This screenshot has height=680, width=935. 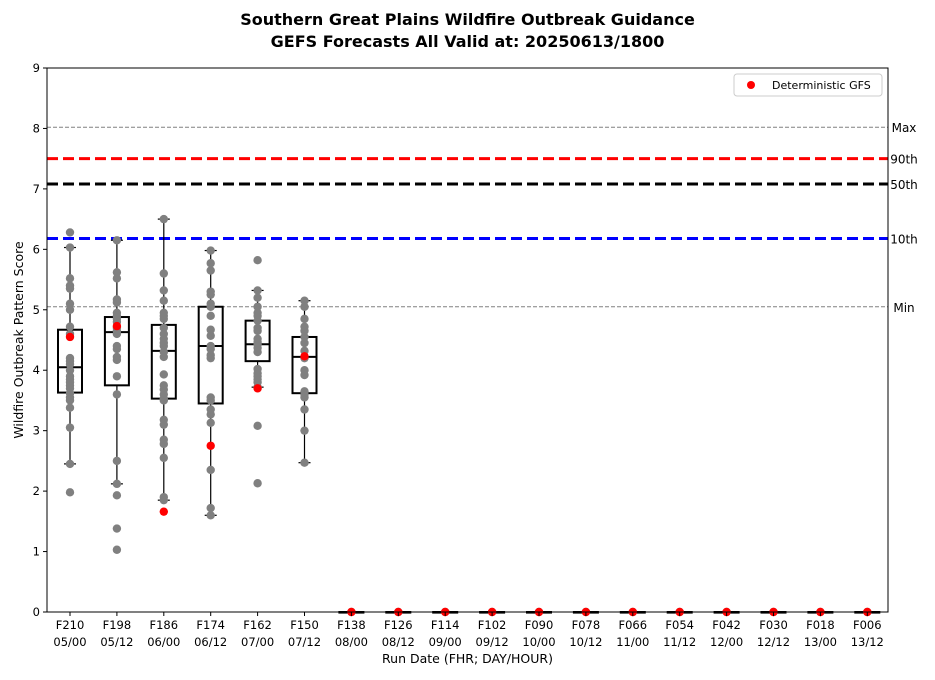 I want to click on x-tick-label-date: 07/12, so click(x=304, y=642).